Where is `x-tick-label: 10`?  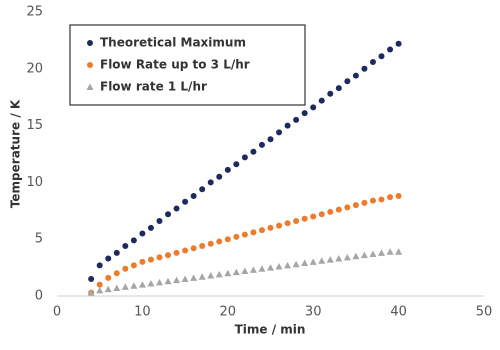 x-tick-label: 10 is located at coordinates (142, 312).